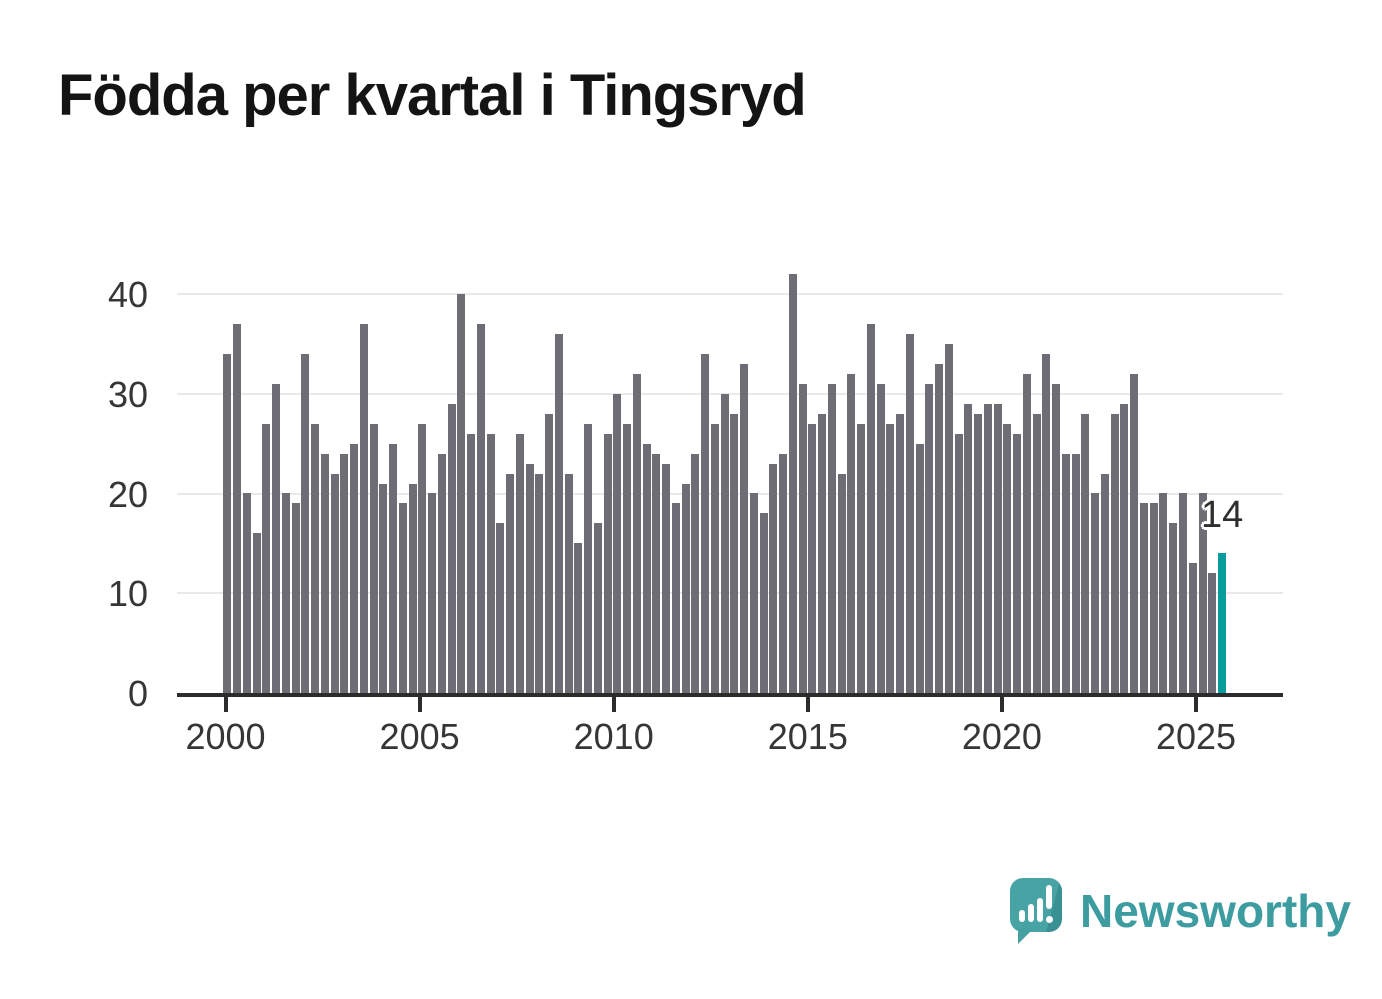  I want to click on bar-2004-Q1, so click(383, 588).